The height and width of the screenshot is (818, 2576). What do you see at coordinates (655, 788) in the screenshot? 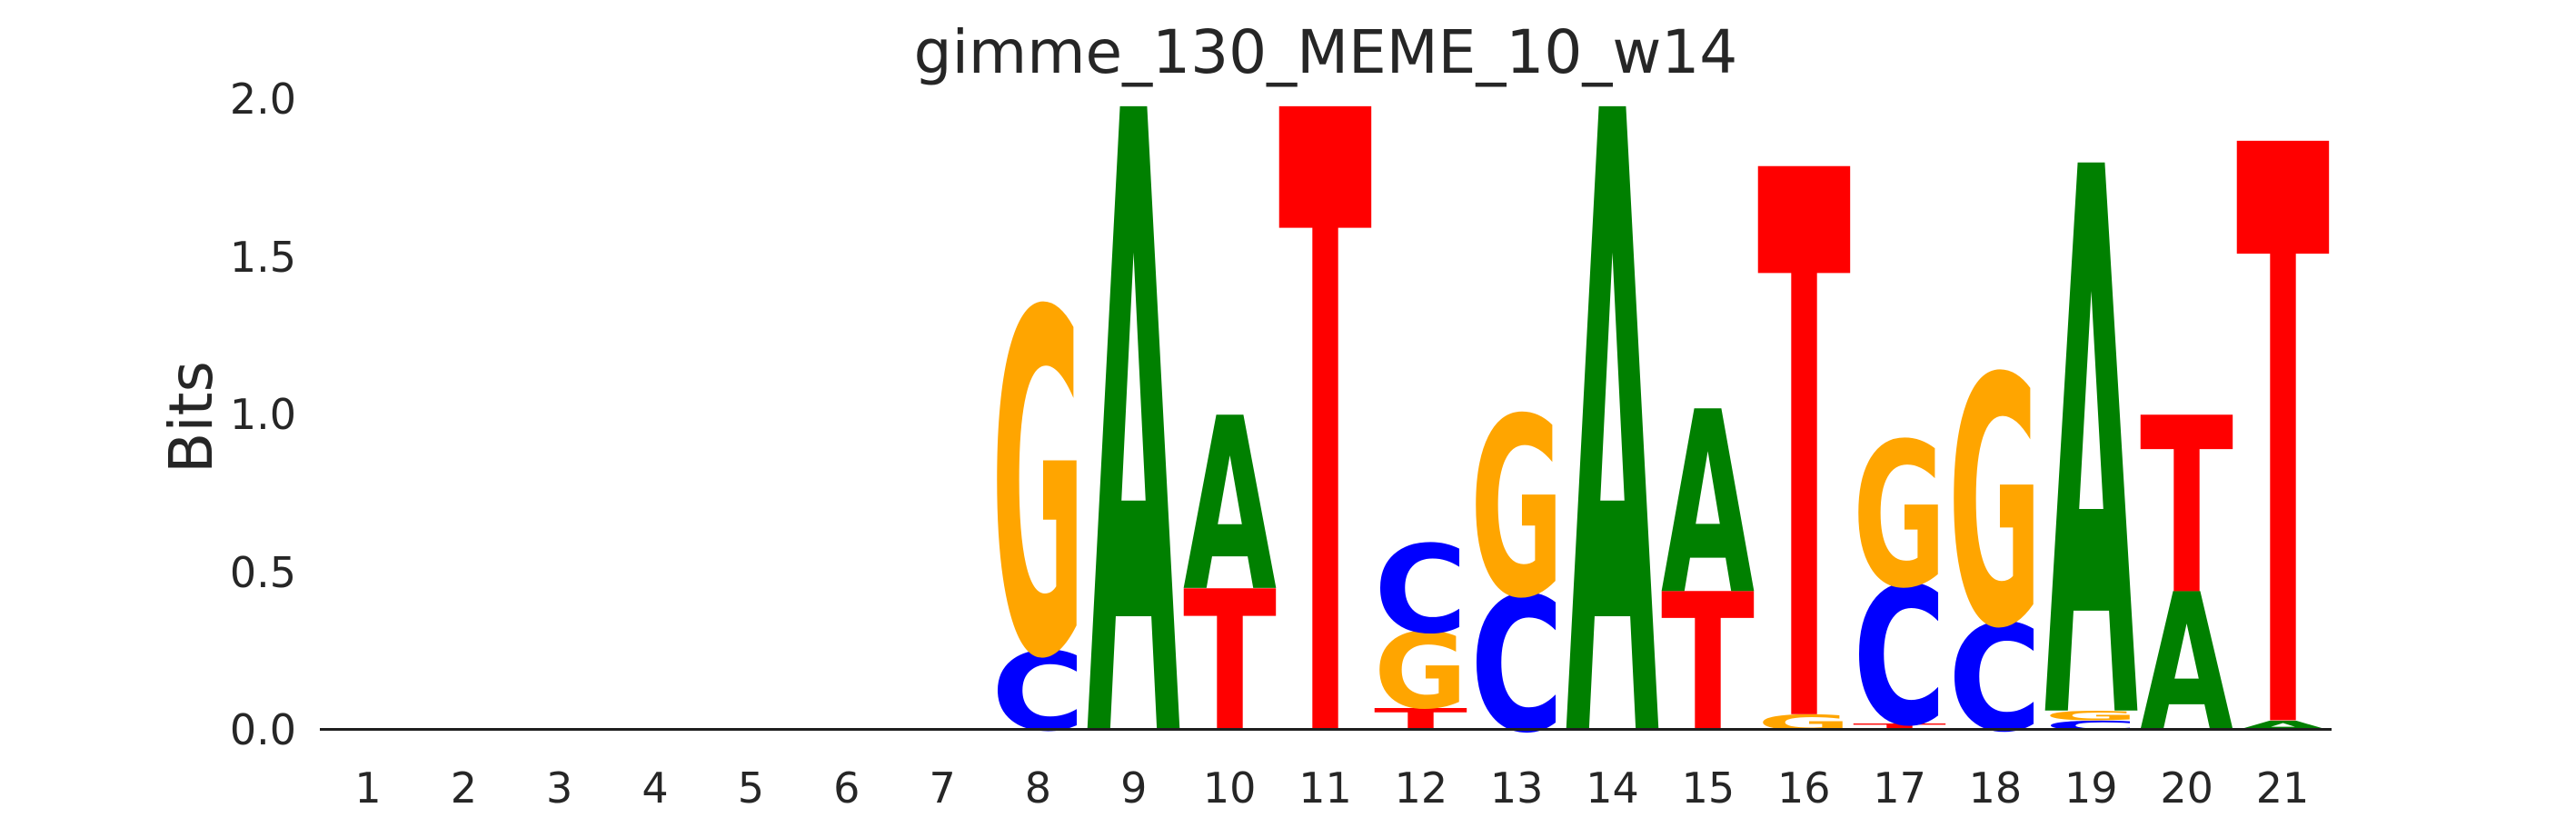
I see `x-tick-label-4: 4` at bounding box center [655, 788].